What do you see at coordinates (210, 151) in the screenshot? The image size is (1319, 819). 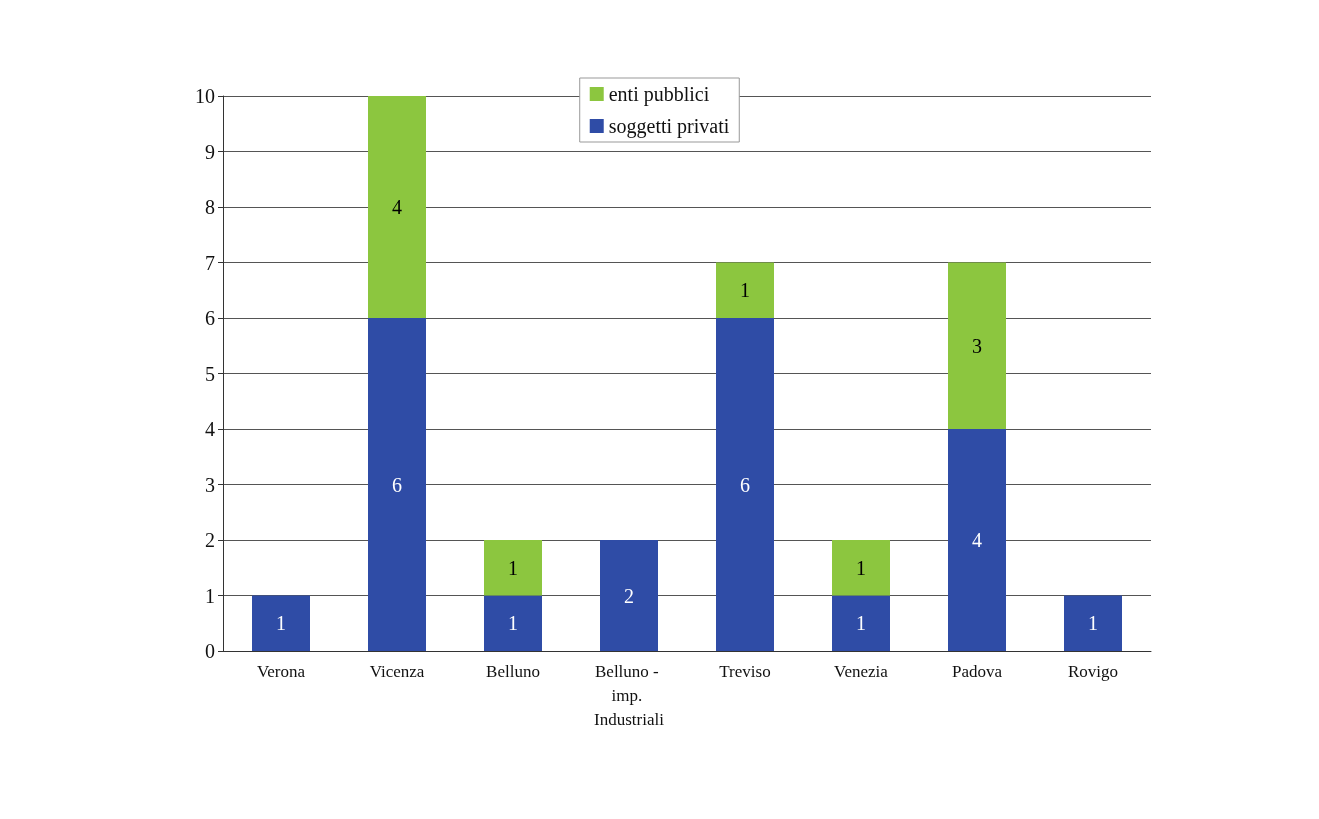 I see `y-tick-label: 9` at bounding box center [210, 151].